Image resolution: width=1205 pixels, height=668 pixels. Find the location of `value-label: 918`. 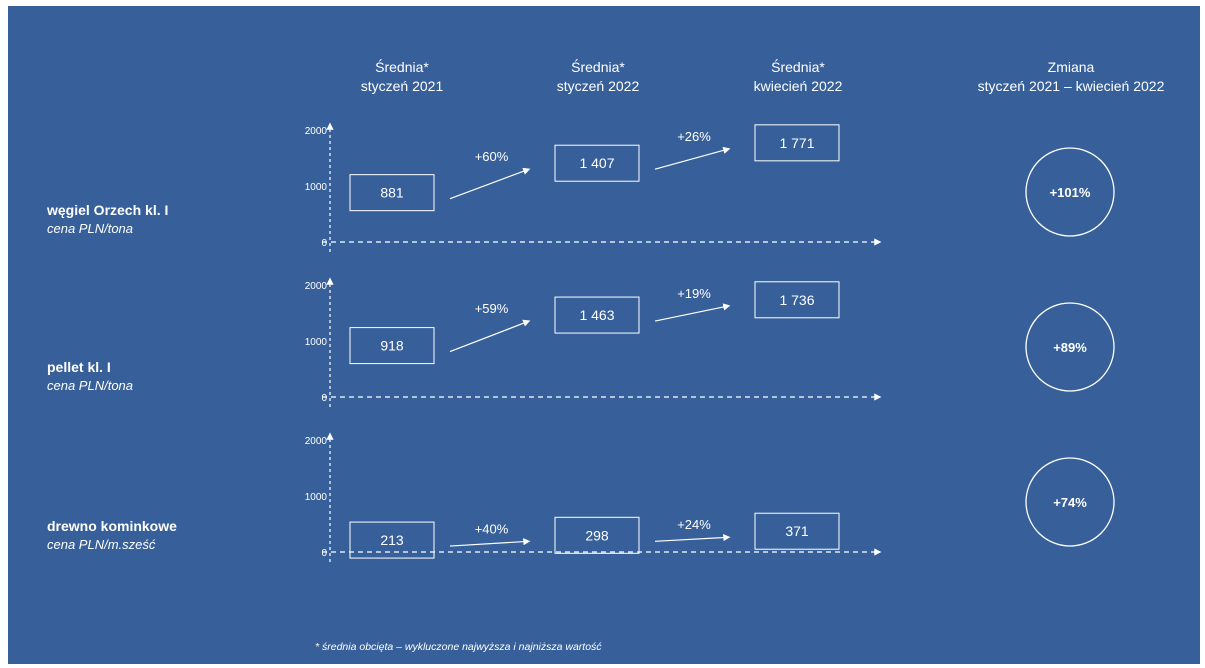

value-label: 918 is located at coordinates (392, 346).